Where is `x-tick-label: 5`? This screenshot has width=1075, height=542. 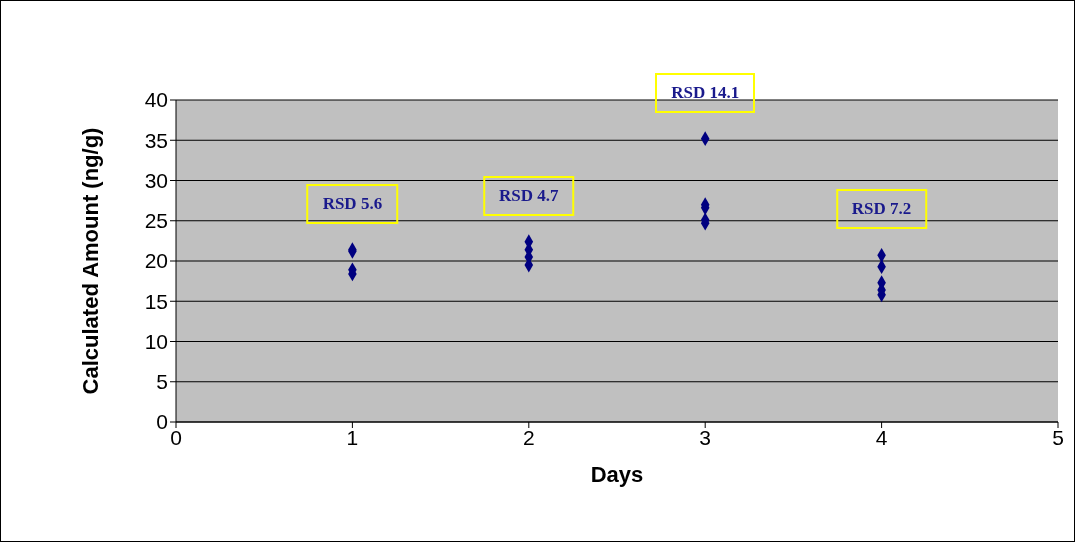 x-tick-label: 5 is located at coordinates (1058, 437).